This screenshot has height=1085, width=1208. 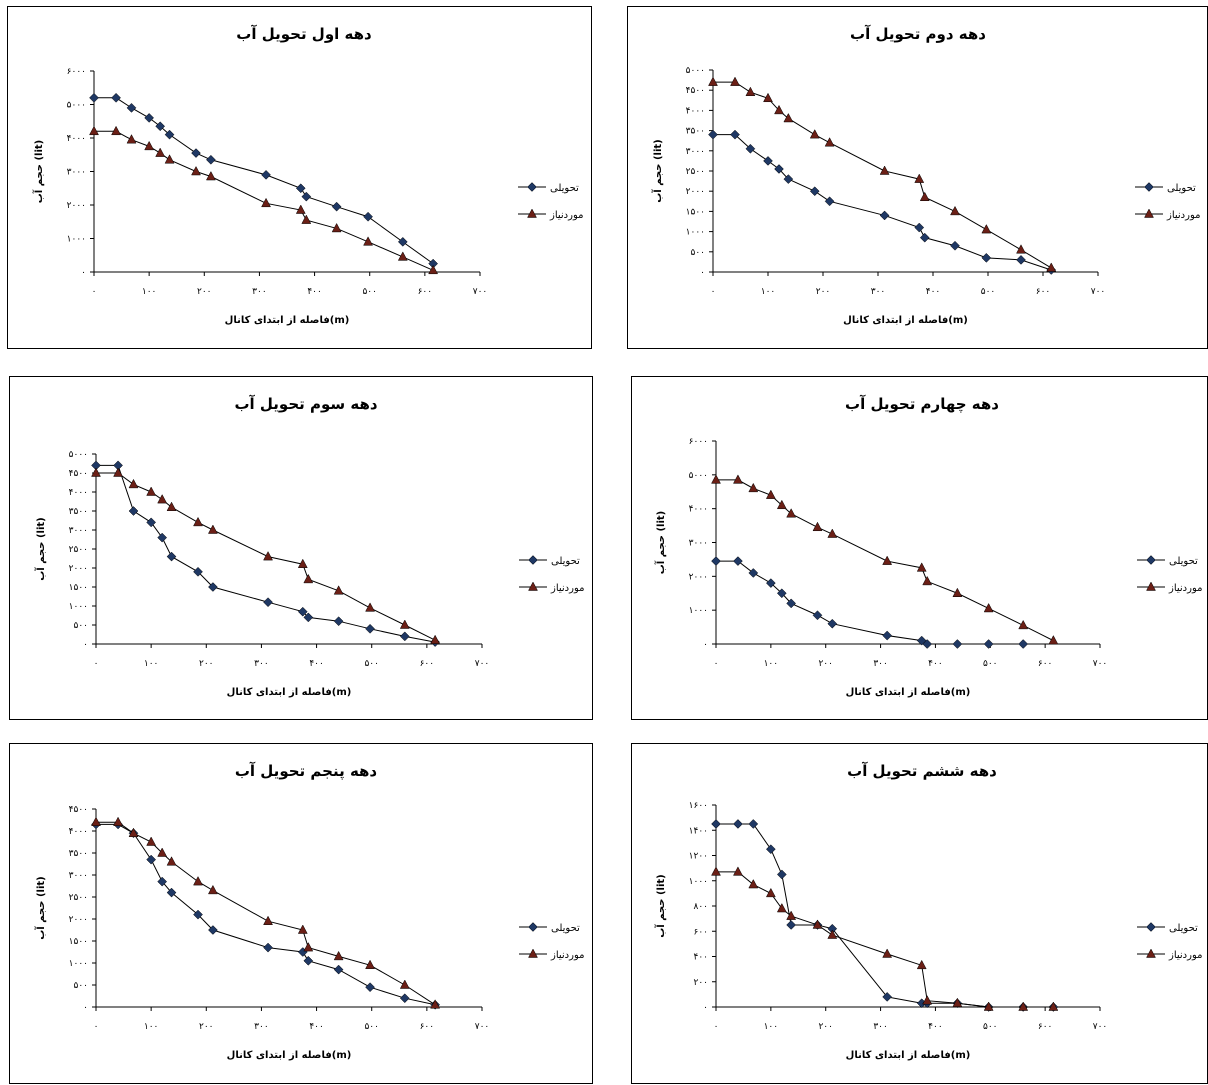 What do you see at coordinates (94, 292) in the screenshot?
I see `x-tick-label: ۰` at bounding box center [94, 292].